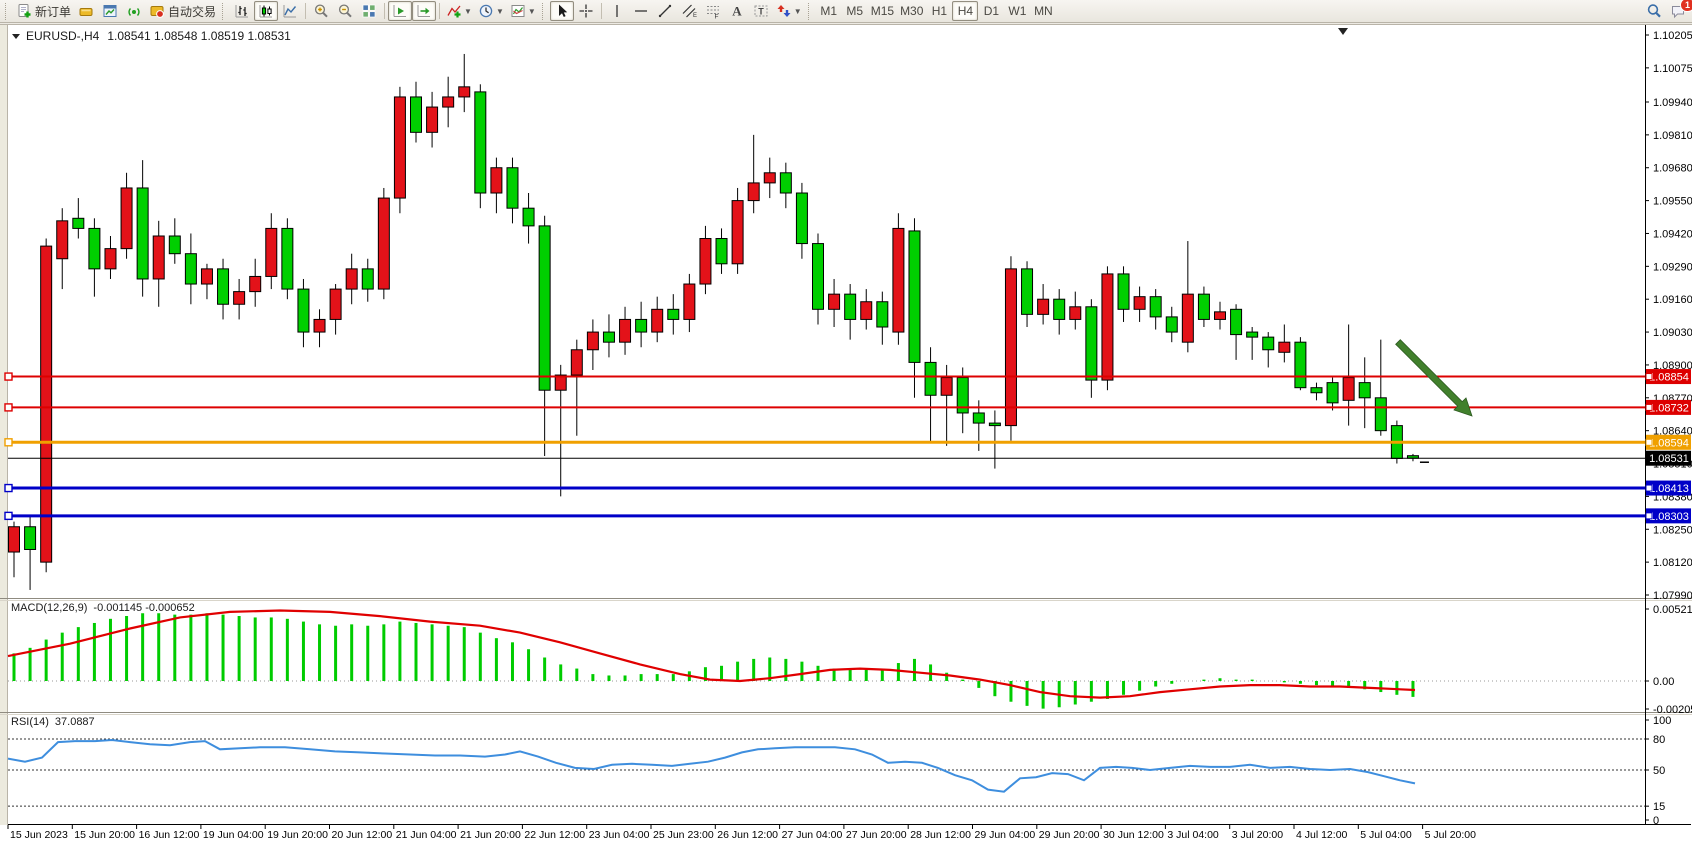  Describe the element at coordinates (1322, 835) in the screenshot. I see `svg-text: 4 Jul 12:00` at that location.